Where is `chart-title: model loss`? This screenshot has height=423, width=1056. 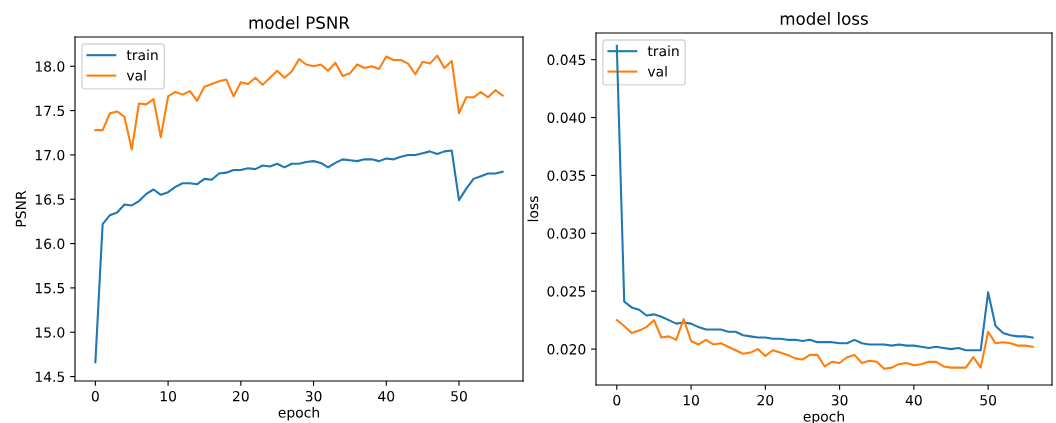
chart-title: model loss is located at coordinates (824, 18).